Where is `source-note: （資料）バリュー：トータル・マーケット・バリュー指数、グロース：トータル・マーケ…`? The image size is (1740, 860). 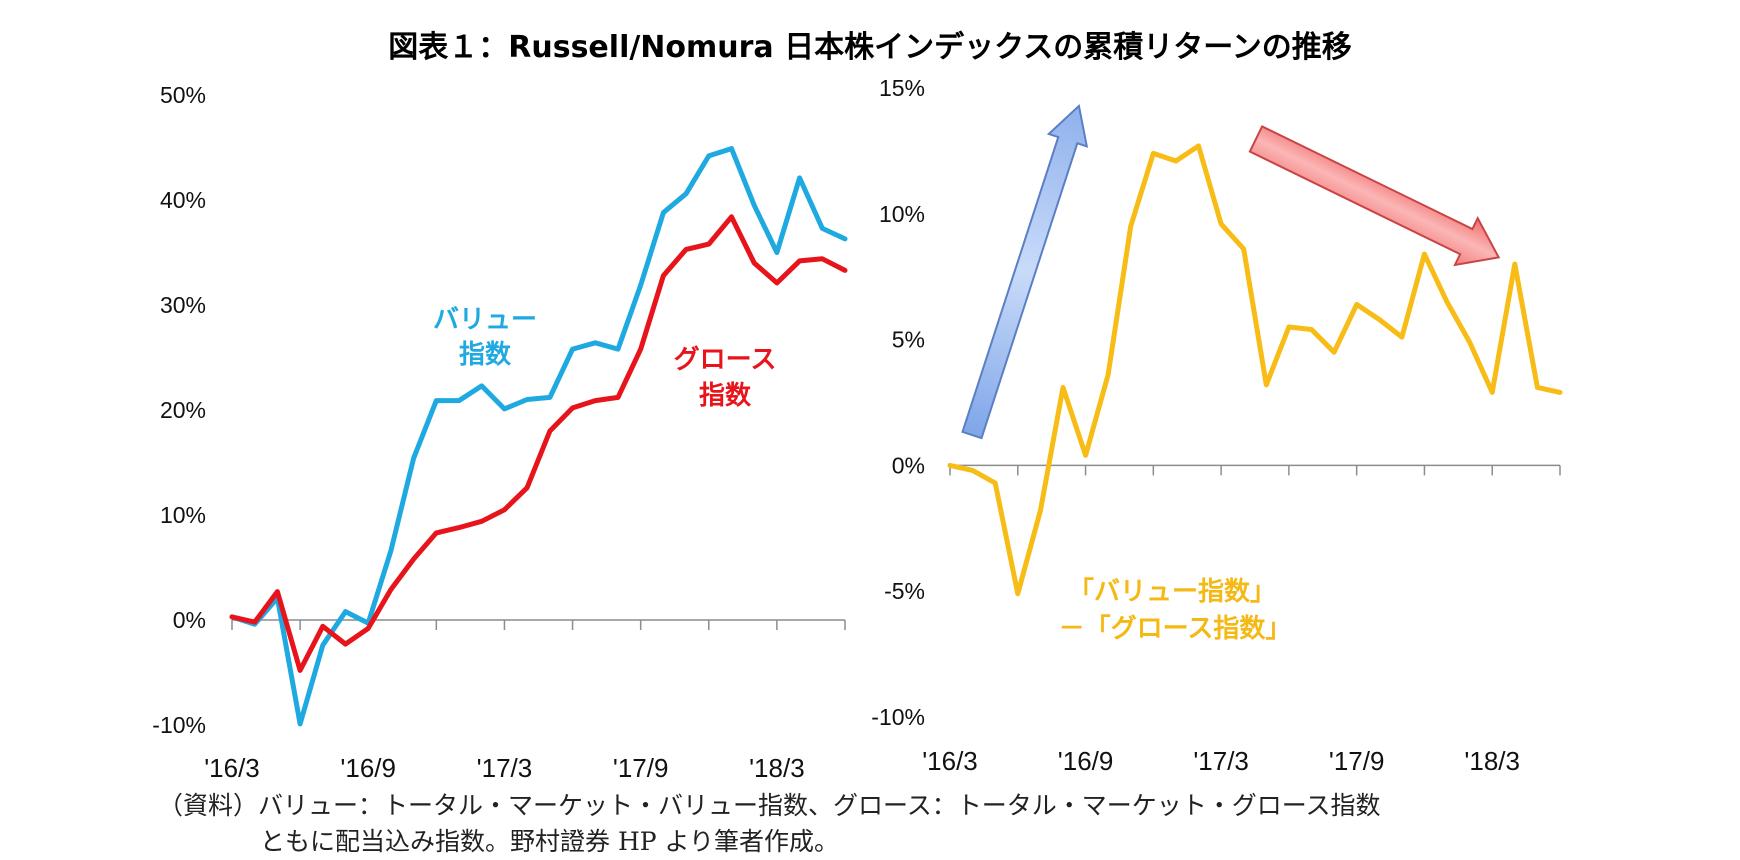
source-note: （資料）バリュー：トータル・マーケット・バリュー指数、グロース：トータル・マーケ… is located at coordinates (769, 824).